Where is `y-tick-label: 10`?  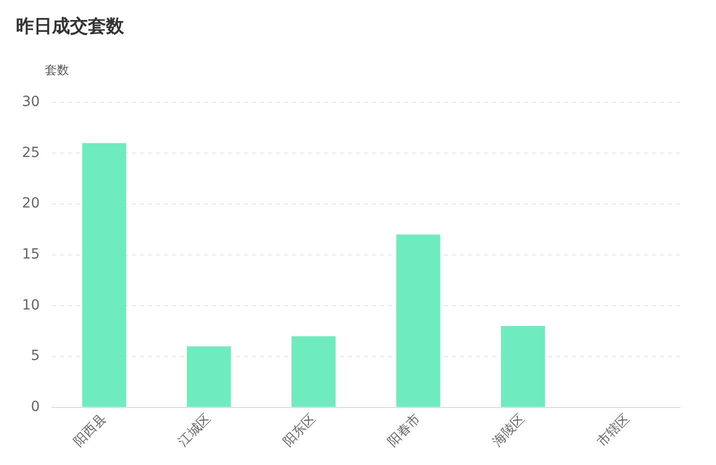
y-tick-label: 10 is located at coordinates (31, 305).